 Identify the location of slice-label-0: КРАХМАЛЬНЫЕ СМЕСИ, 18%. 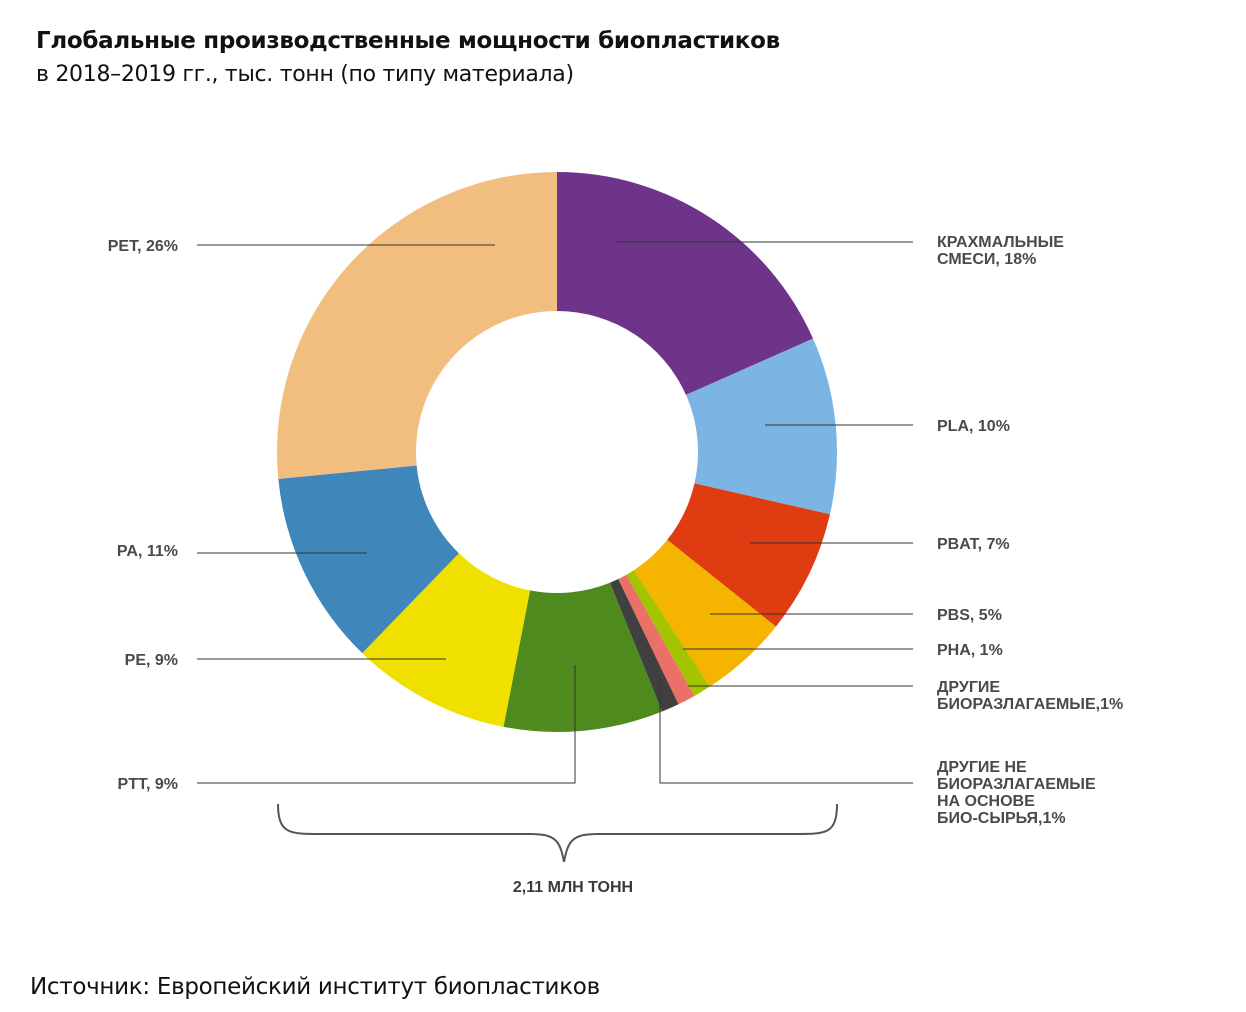
(1000, 251).